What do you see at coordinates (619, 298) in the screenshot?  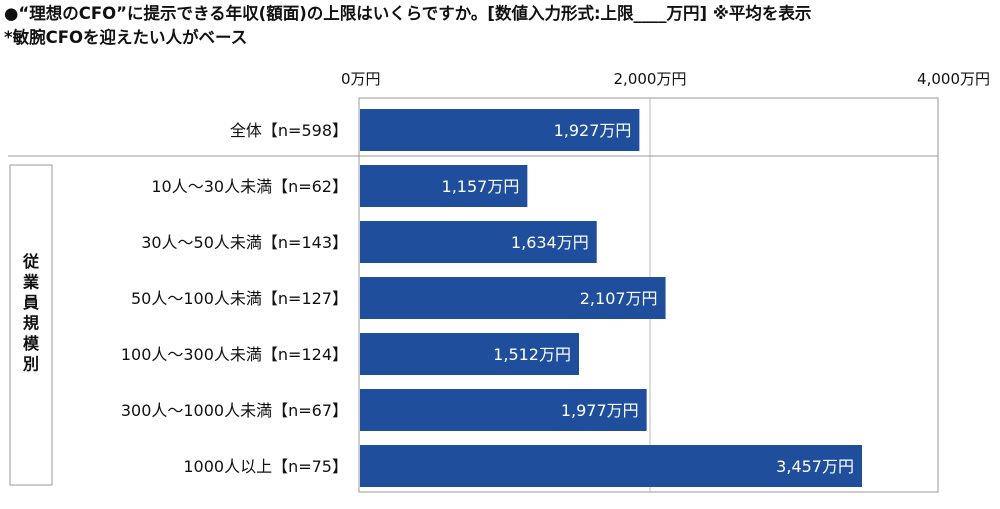 I see `bar-value-label: 2,107万円` at bounding box center [619, 298].